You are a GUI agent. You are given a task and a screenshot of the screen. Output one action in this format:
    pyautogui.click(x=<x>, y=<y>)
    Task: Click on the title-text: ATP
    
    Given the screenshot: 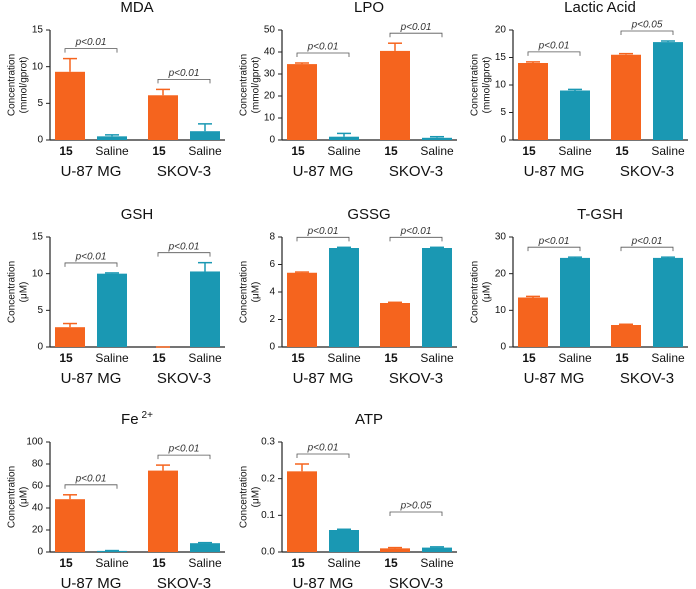 What is the action you would take?
    pyautogui.click(x=369, y=419)
    